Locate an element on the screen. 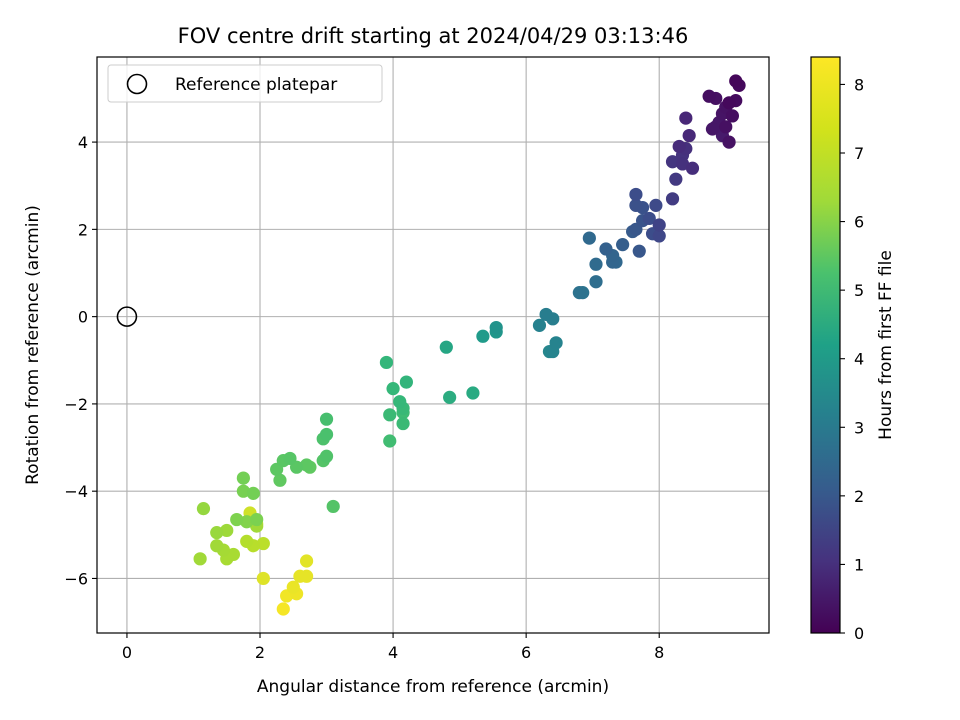 The height and width of the screenshot is (720, 960). colorbar-tick-label: 5 is located at coordinates (859, 290).